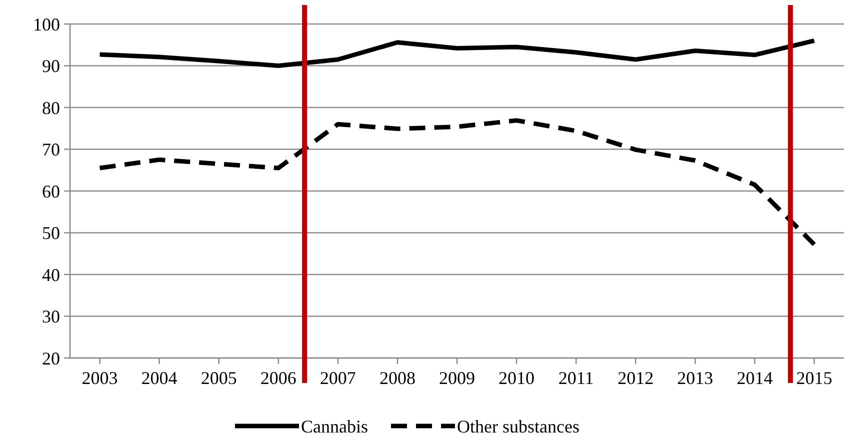  I want to click on y-tick-label: 50, so click(51, 233).